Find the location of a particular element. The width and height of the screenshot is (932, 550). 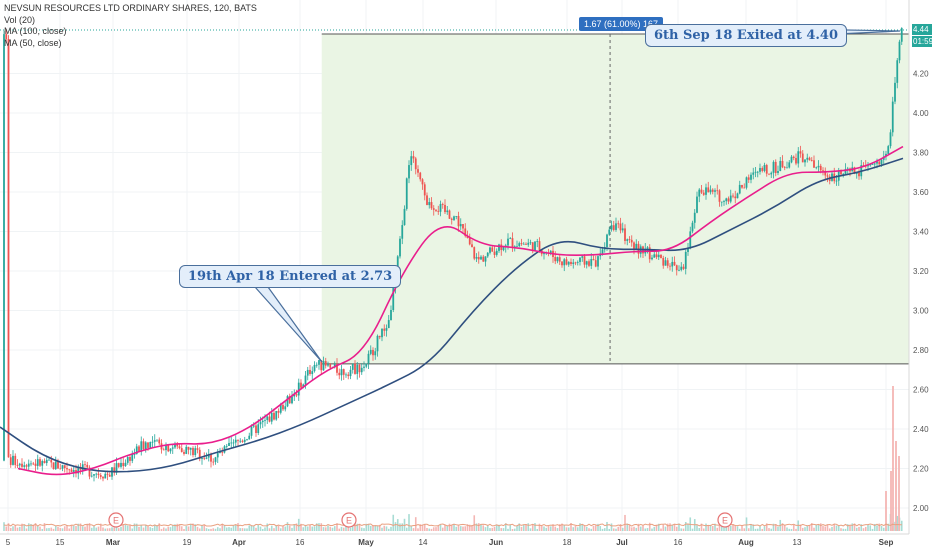

exit-callout: 6th Sep 18 Exited at 4.40 is located at coordinates (746, 35).